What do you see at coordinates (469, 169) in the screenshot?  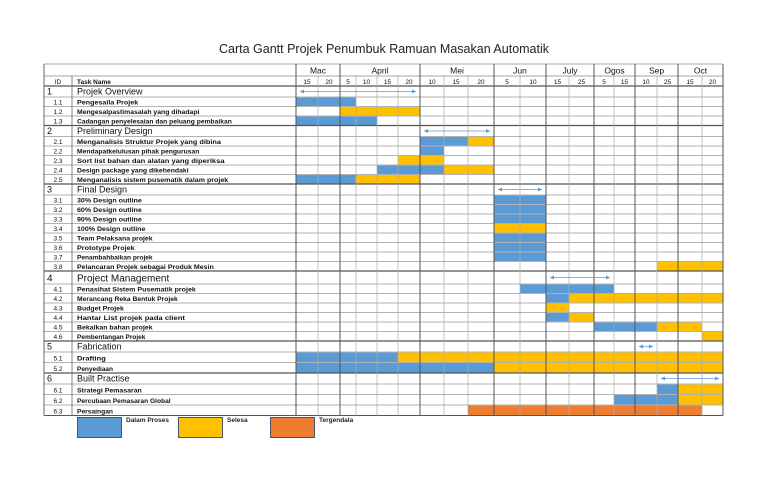 I see `bar-2.4-done` at bounding box center [469, 169].